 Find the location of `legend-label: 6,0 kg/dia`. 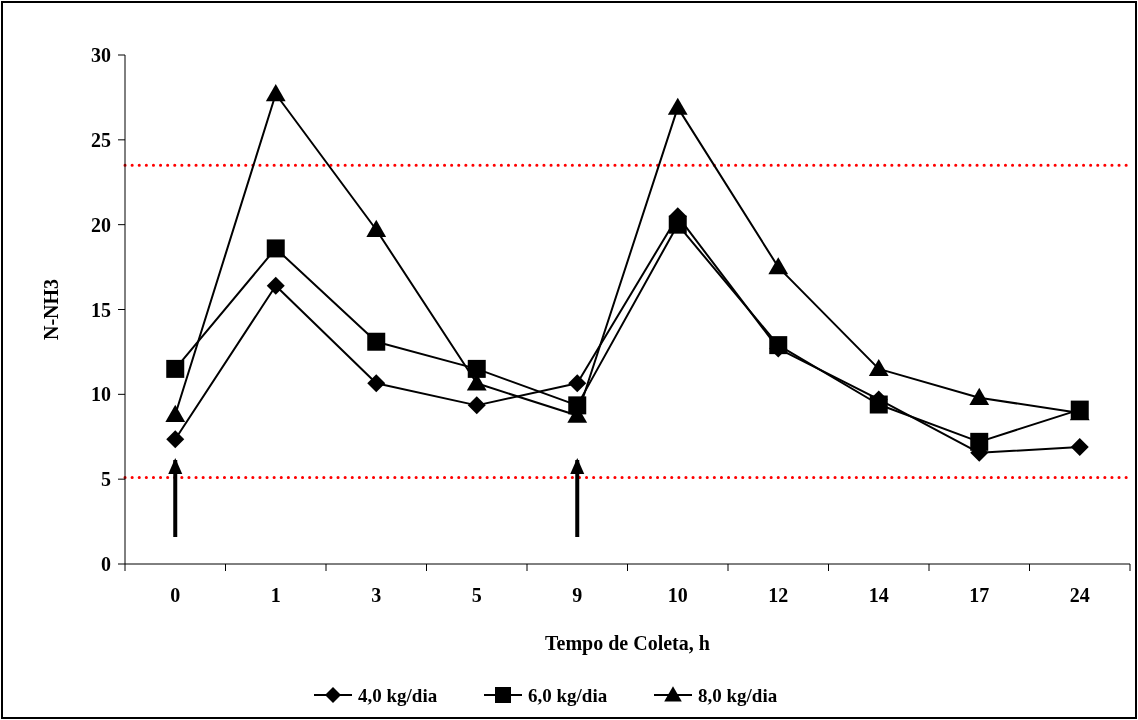

legend-label: 6,0 kg/dia is located at coordinates (568, 695).